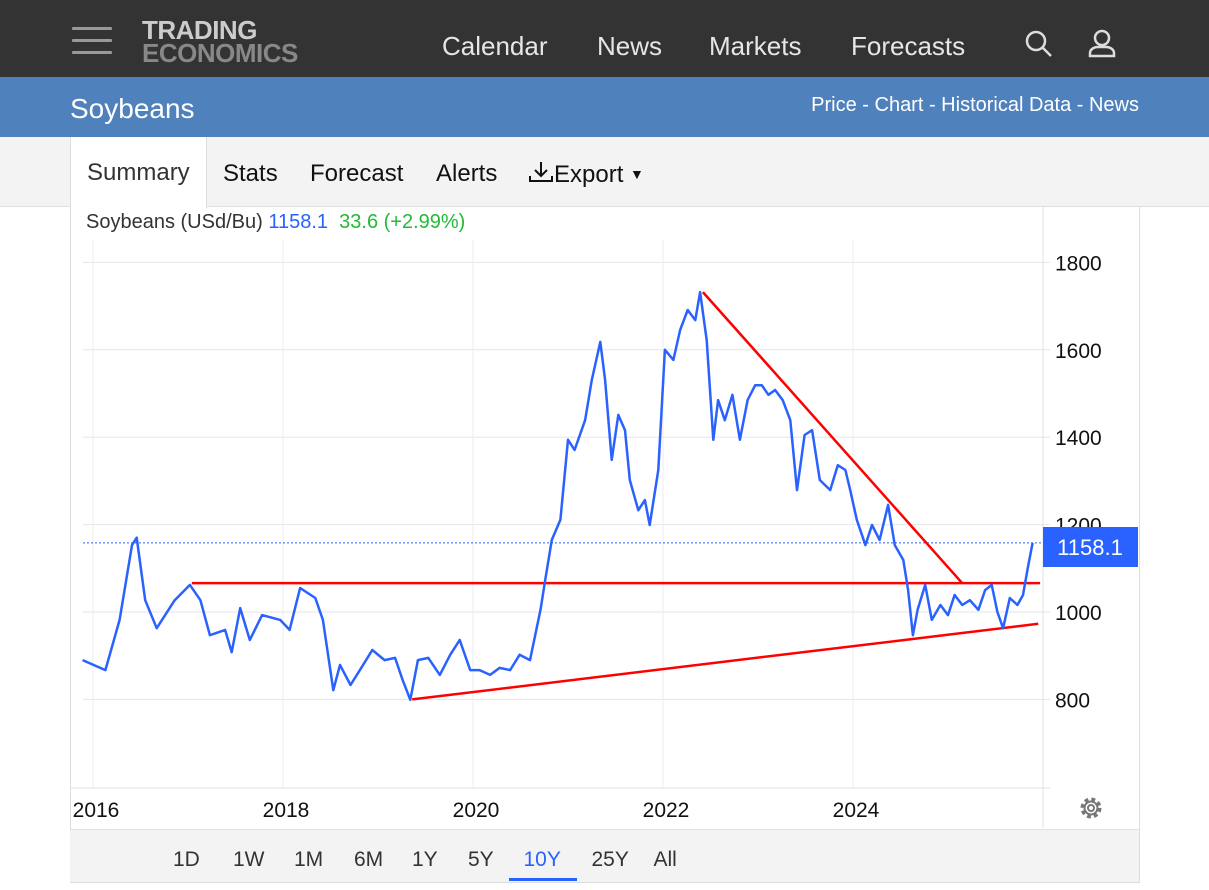  What do you see at coordinates (250, 173) in the screenshot?
I see `tab-stats: Stats` at bounding box center [250, 173].